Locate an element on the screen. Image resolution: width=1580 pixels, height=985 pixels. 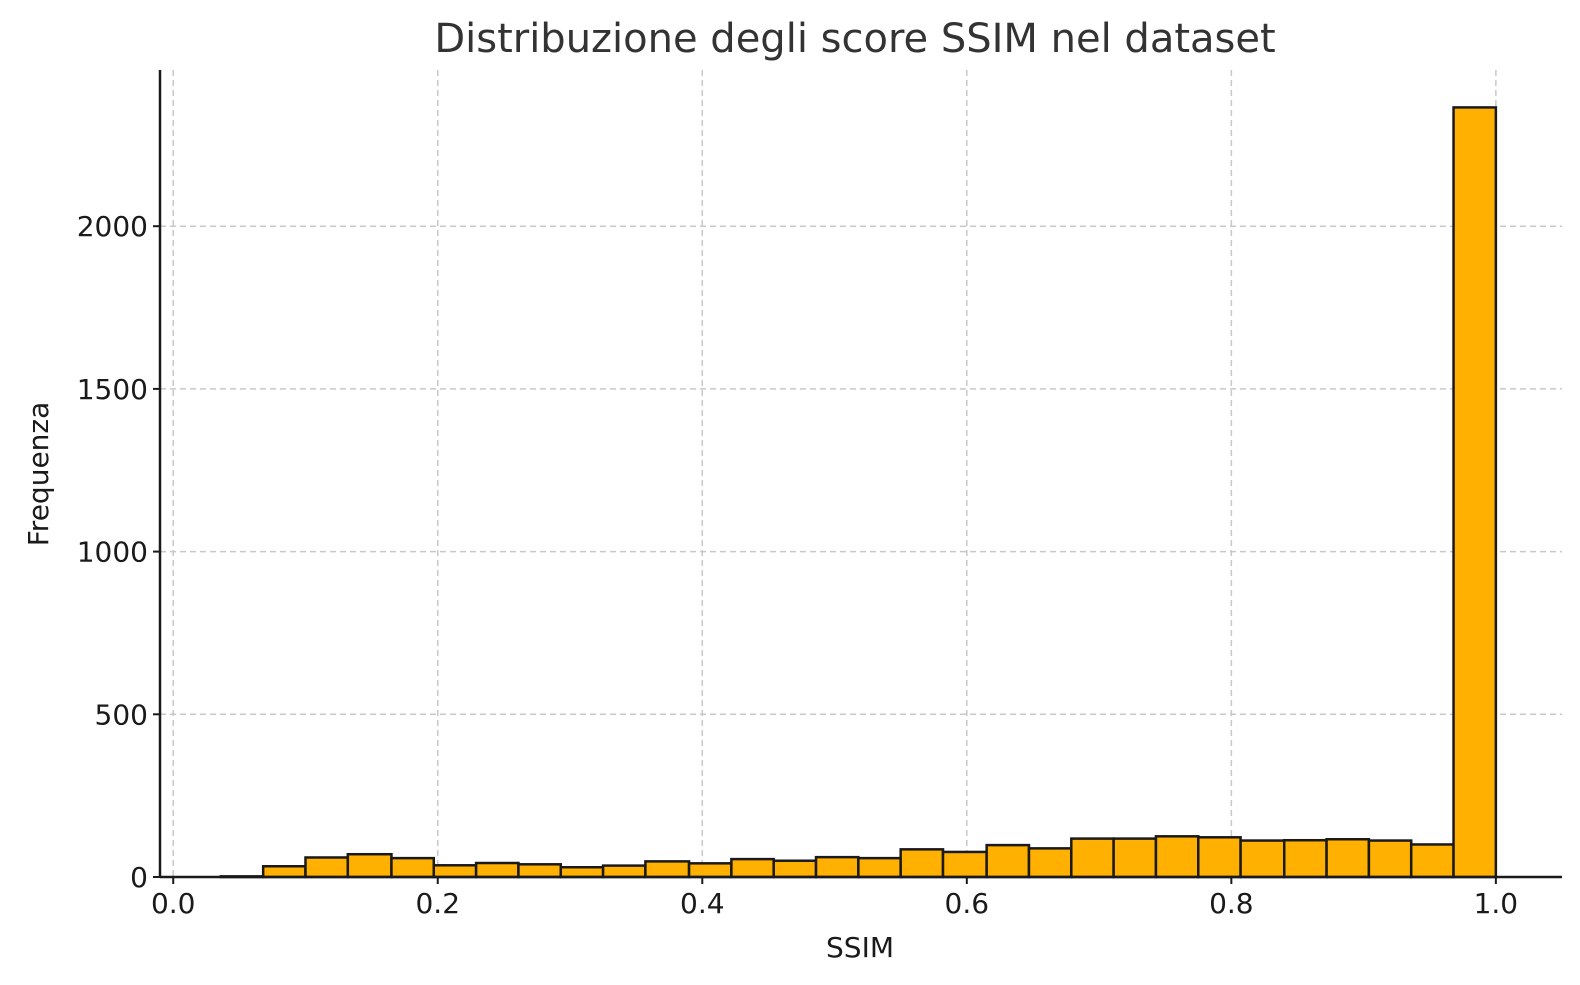
y-axis-ticks: 0 500 1000 1500 2000 is located at coordinates (118, 552).